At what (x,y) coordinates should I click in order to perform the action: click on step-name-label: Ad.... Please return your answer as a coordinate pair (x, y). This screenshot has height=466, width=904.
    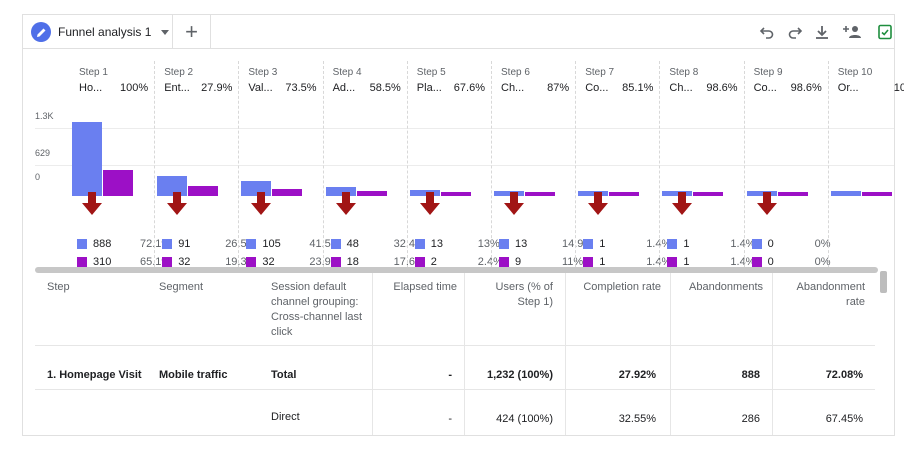
    Looking at the image, I should click on (344, 88).